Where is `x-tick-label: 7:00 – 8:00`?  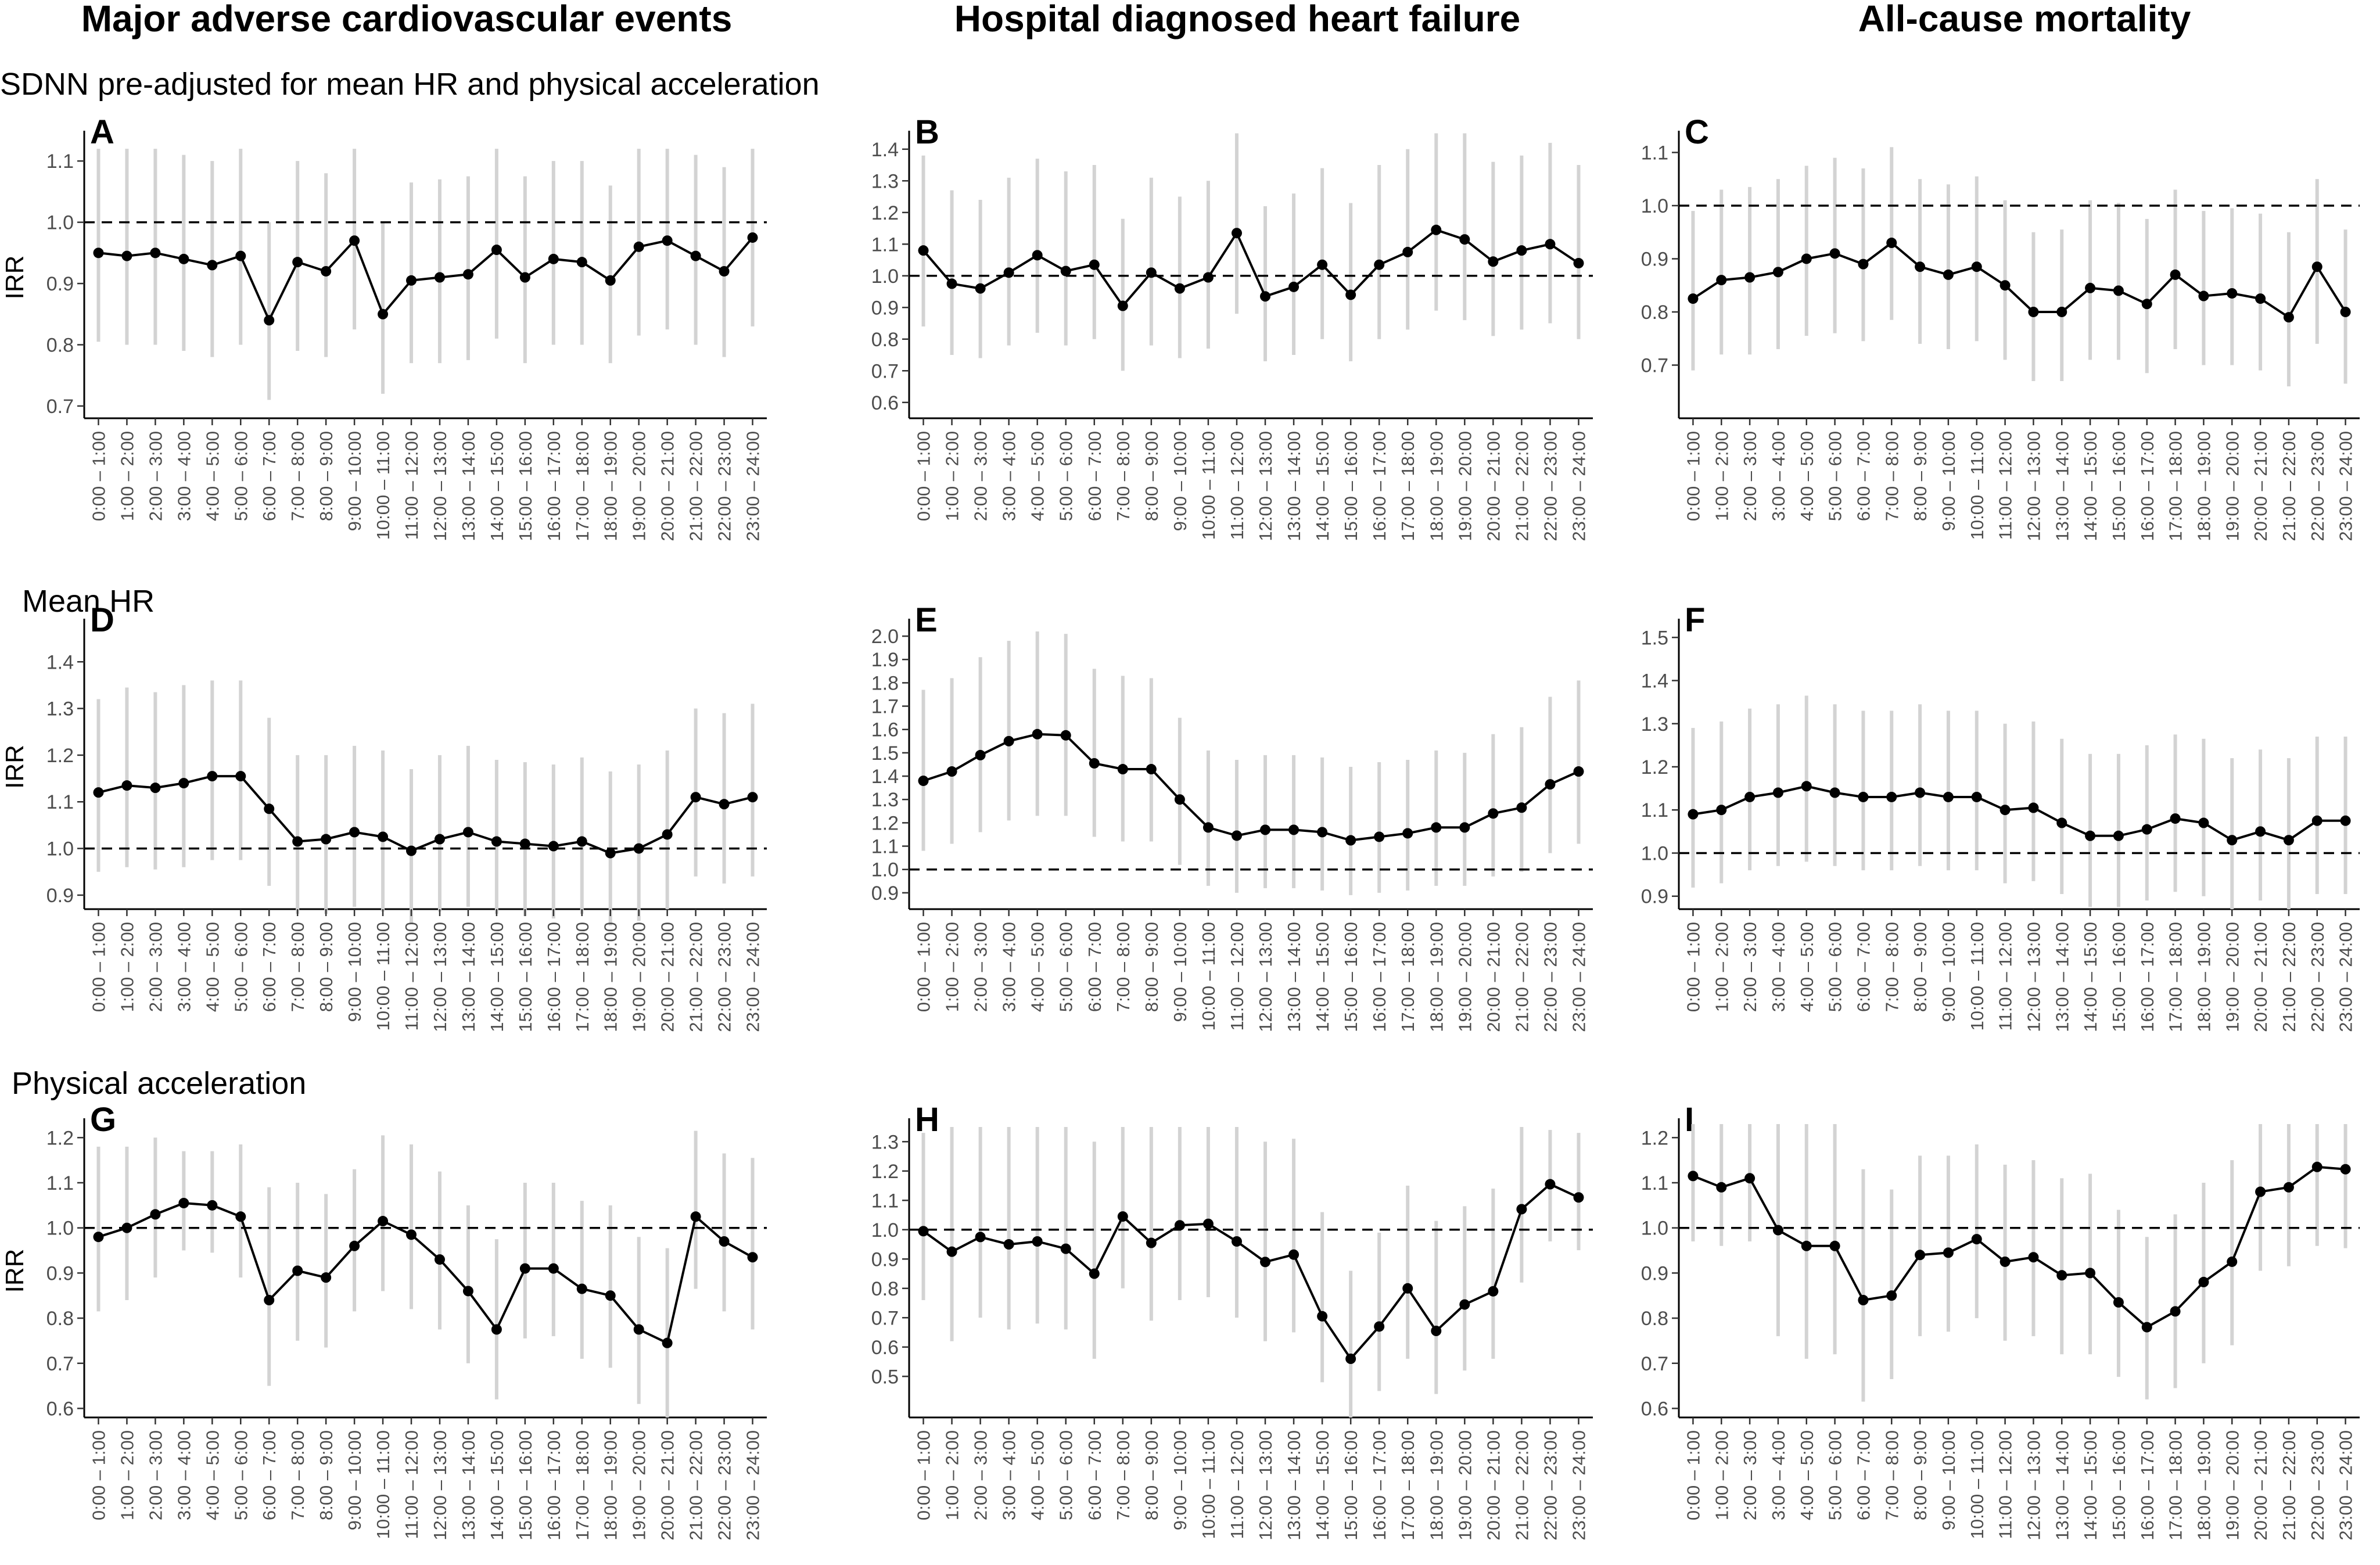
x-tick-label: 7:00 – 8:00 is located at coordinates (1123, 967).